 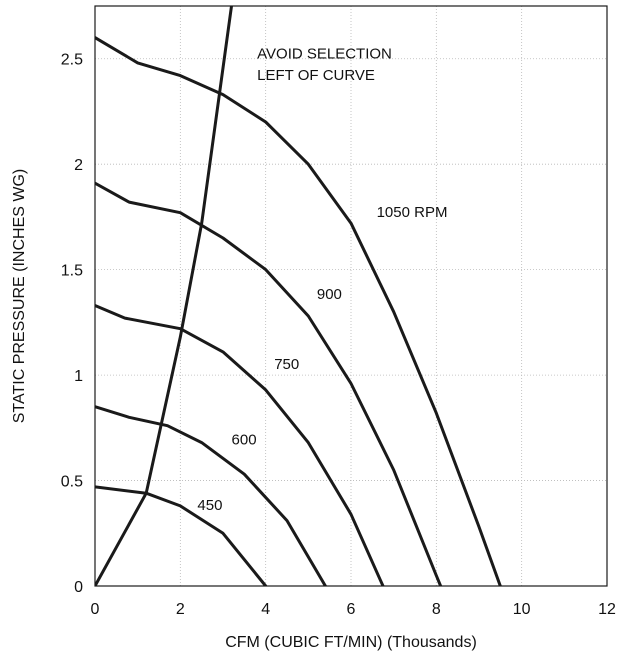 What do you see at coordinates (72, 271) in the screenshot?
I see `y-tick-label: 1.5` at bounding box center [72, 271].